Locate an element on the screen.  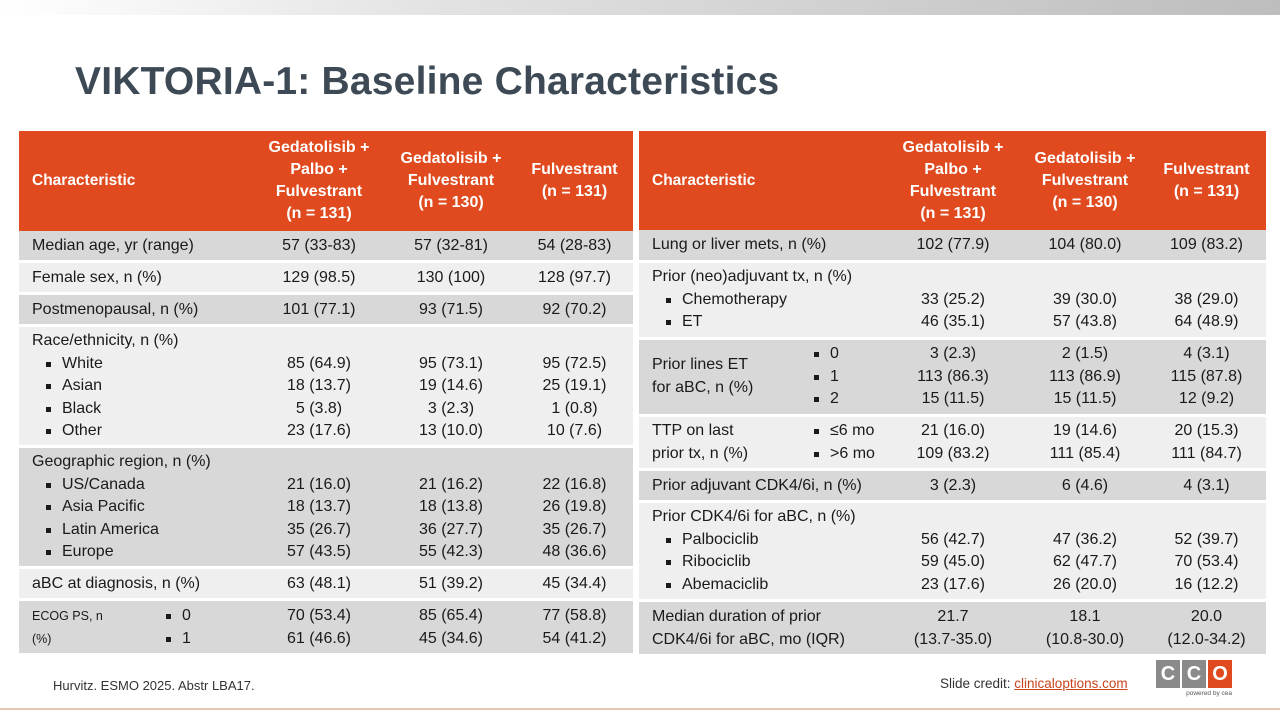
cco-logo: C C O powered by cea is located at coordinates (1195, 682).